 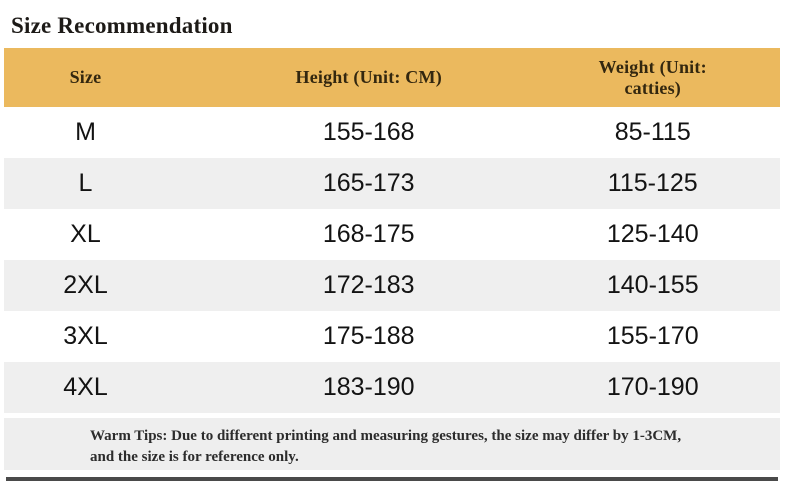 I want to click on size-cell: XL, so click(x=85, y=234).